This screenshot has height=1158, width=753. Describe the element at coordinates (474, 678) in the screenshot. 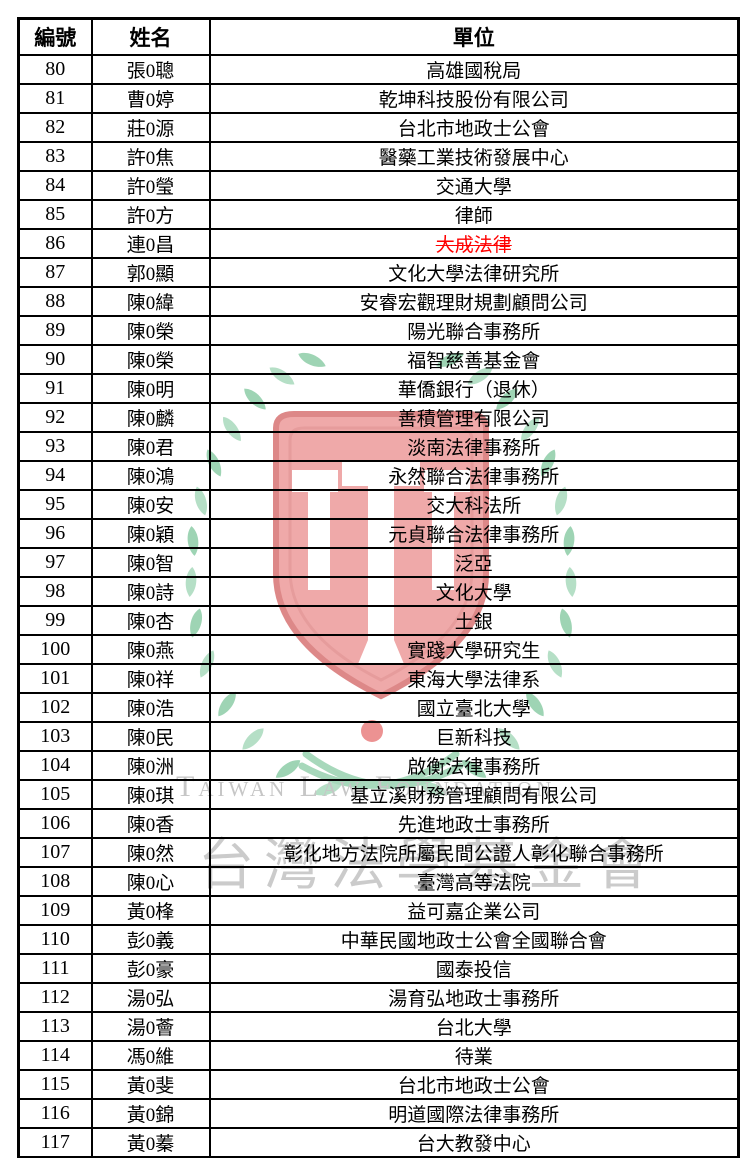

I see `cell-unit: 東海大學法律系` at that location.